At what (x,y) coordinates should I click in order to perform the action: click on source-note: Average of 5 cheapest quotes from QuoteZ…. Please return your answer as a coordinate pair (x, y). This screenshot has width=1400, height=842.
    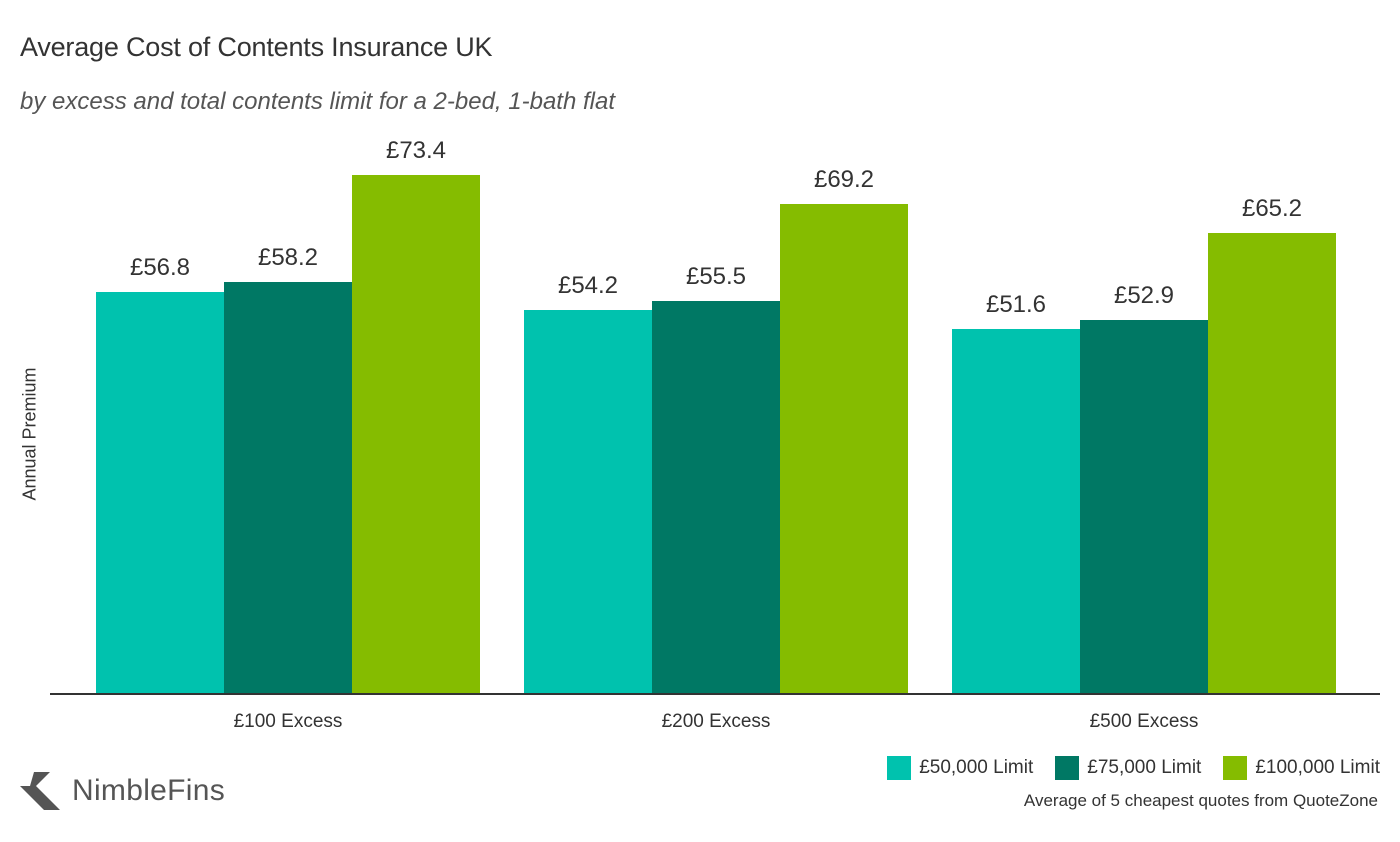
    Looking at the image, I should click on (1200, 800).